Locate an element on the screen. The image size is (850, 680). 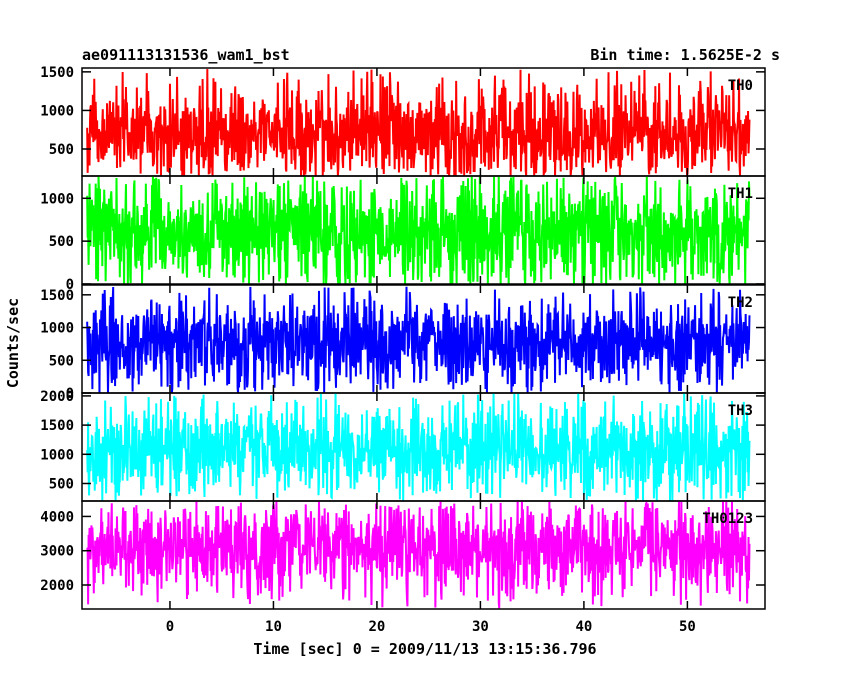
panel-th3: 500 1000 1500 2000 TH3 is located at coordinates (403, 445).